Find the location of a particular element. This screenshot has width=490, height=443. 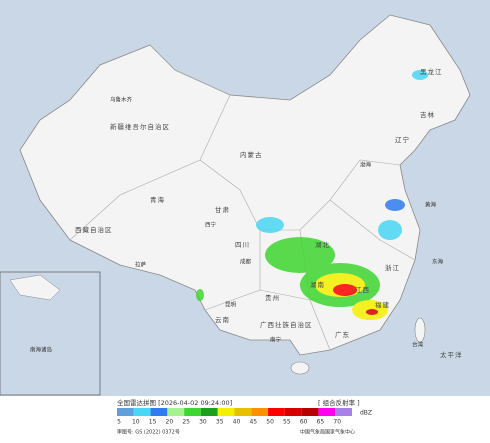

sea-label: 黄海 is located at coordinates (431, 205).